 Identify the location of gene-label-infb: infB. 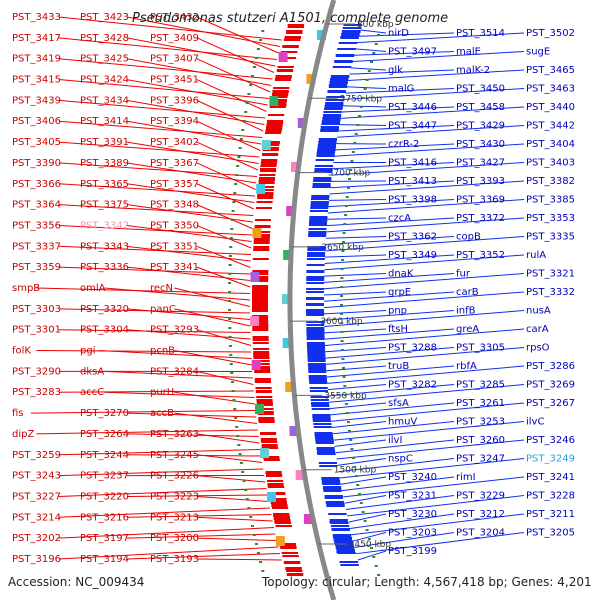
(466, 311).